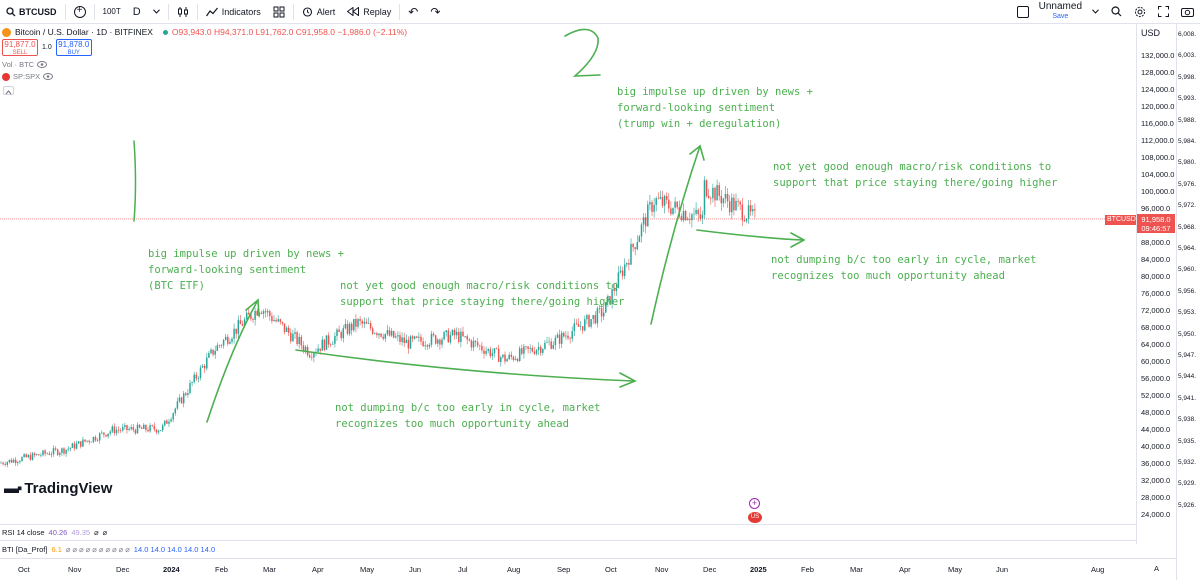 The width and height of the screenshot is (1200, 580). What do you see at coordinates (156, 12) in the screenshot?
I see `interval-dropdown` at bounding box center [156, 12].